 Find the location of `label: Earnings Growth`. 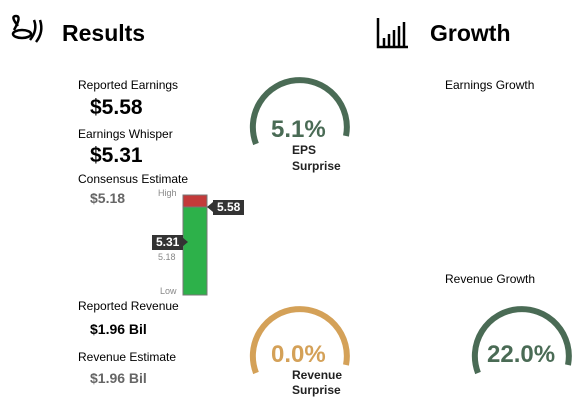

label: Earnings Growth is located at coordinates (490, 85).